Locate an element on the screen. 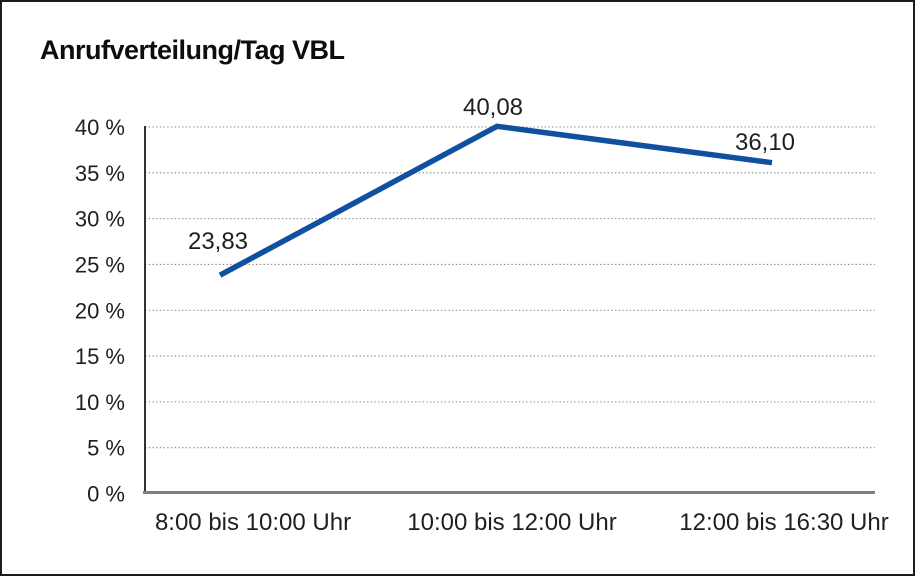  y-axis-tick-label: 30 % is located at coordinates (100, 219).